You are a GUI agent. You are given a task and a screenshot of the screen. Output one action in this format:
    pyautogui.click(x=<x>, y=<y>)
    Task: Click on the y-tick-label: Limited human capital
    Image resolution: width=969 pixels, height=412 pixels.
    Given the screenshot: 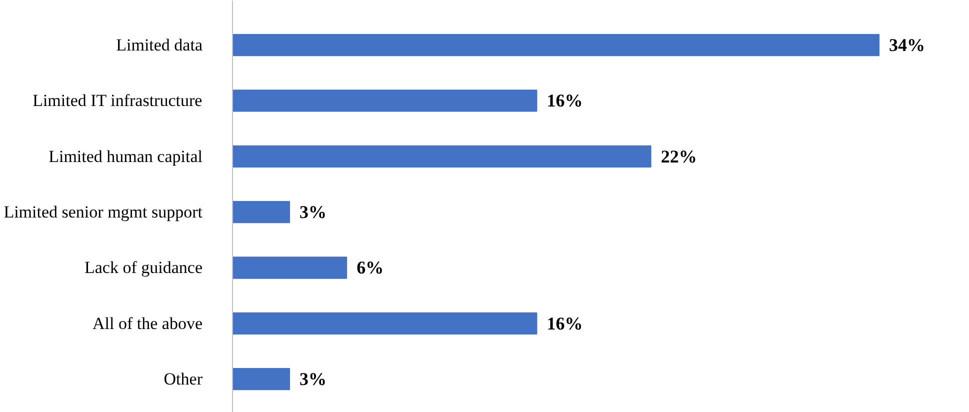 What is the action you would take?
    pyautogui.click(x=125, y=156)
    